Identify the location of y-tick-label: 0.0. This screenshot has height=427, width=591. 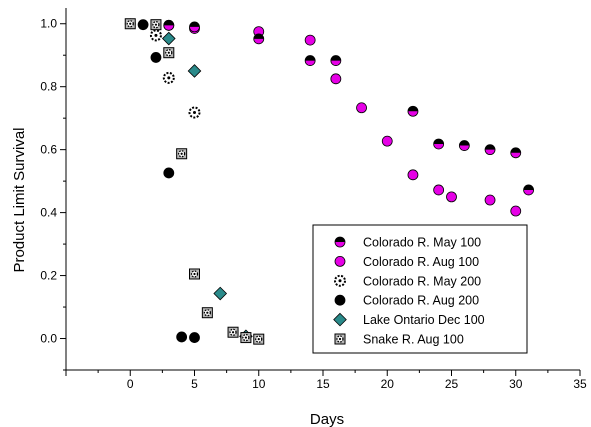
(48, 339).